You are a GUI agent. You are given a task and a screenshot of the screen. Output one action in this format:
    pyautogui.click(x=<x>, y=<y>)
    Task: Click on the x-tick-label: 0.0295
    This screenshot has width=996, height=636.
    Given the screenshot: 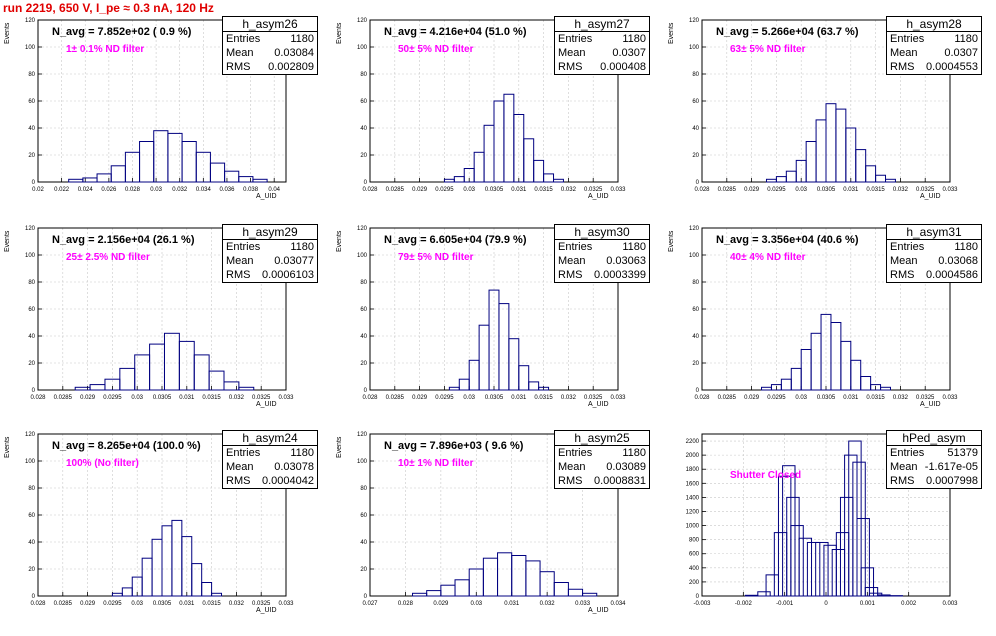 What is the action you would take?
    pyautogui.click(x=776, y=398)
    